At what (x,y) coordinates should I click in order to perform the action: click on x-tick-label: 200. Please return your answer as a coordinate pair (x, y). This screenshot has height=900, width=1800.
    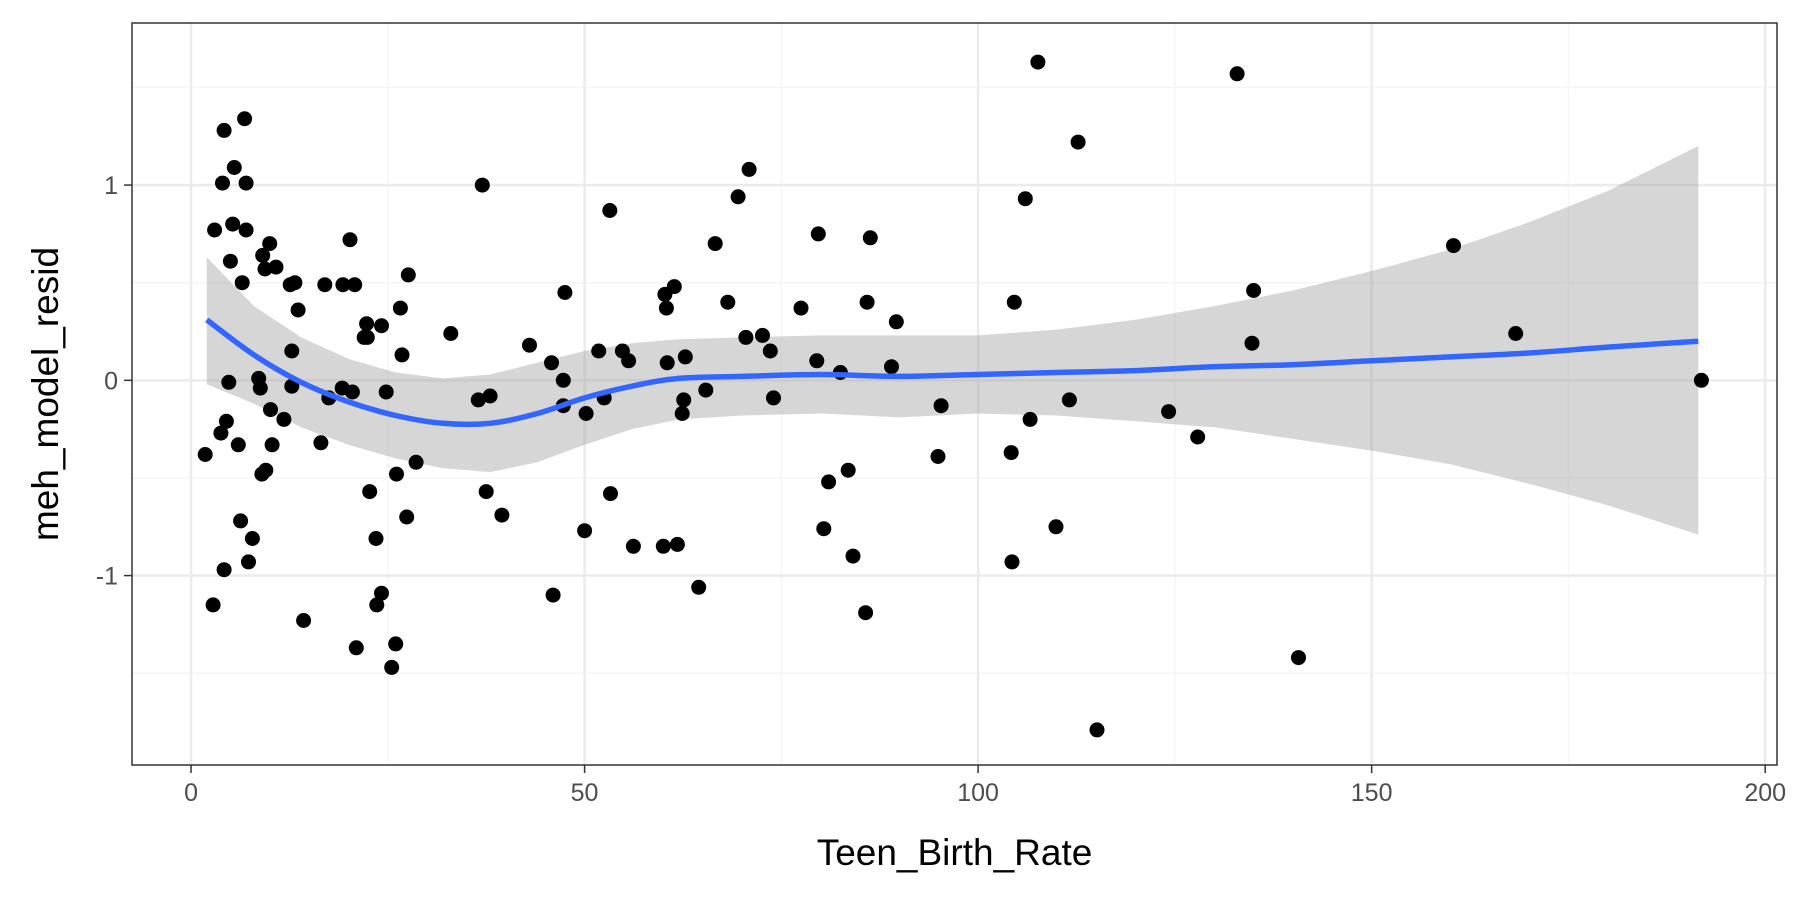
    Looking at the image, I should click on (1765, 793).